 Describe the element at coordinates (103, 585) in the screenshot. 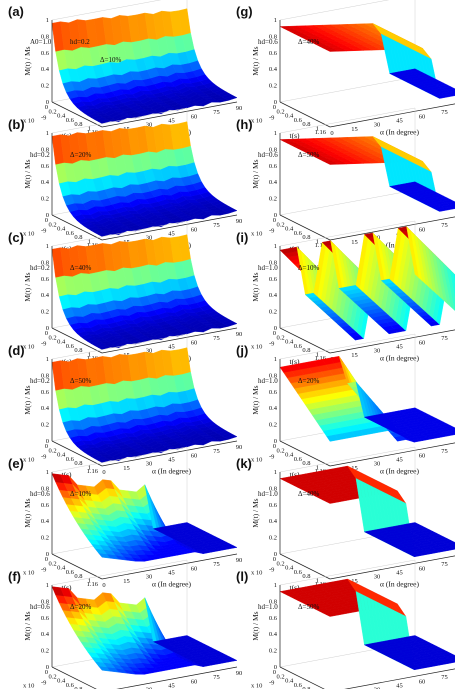

I see `alpha-tick-label: 0` at that location.